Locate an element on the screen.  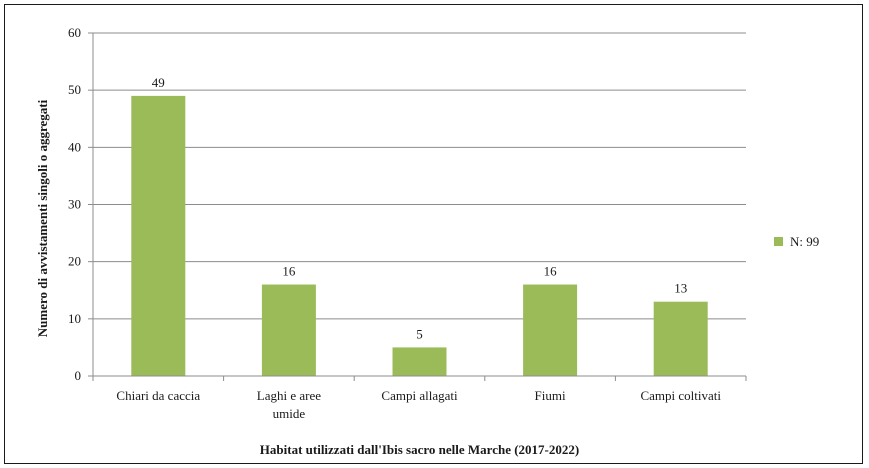
y-tick-label: 60 is located at coordinates (74, 32).